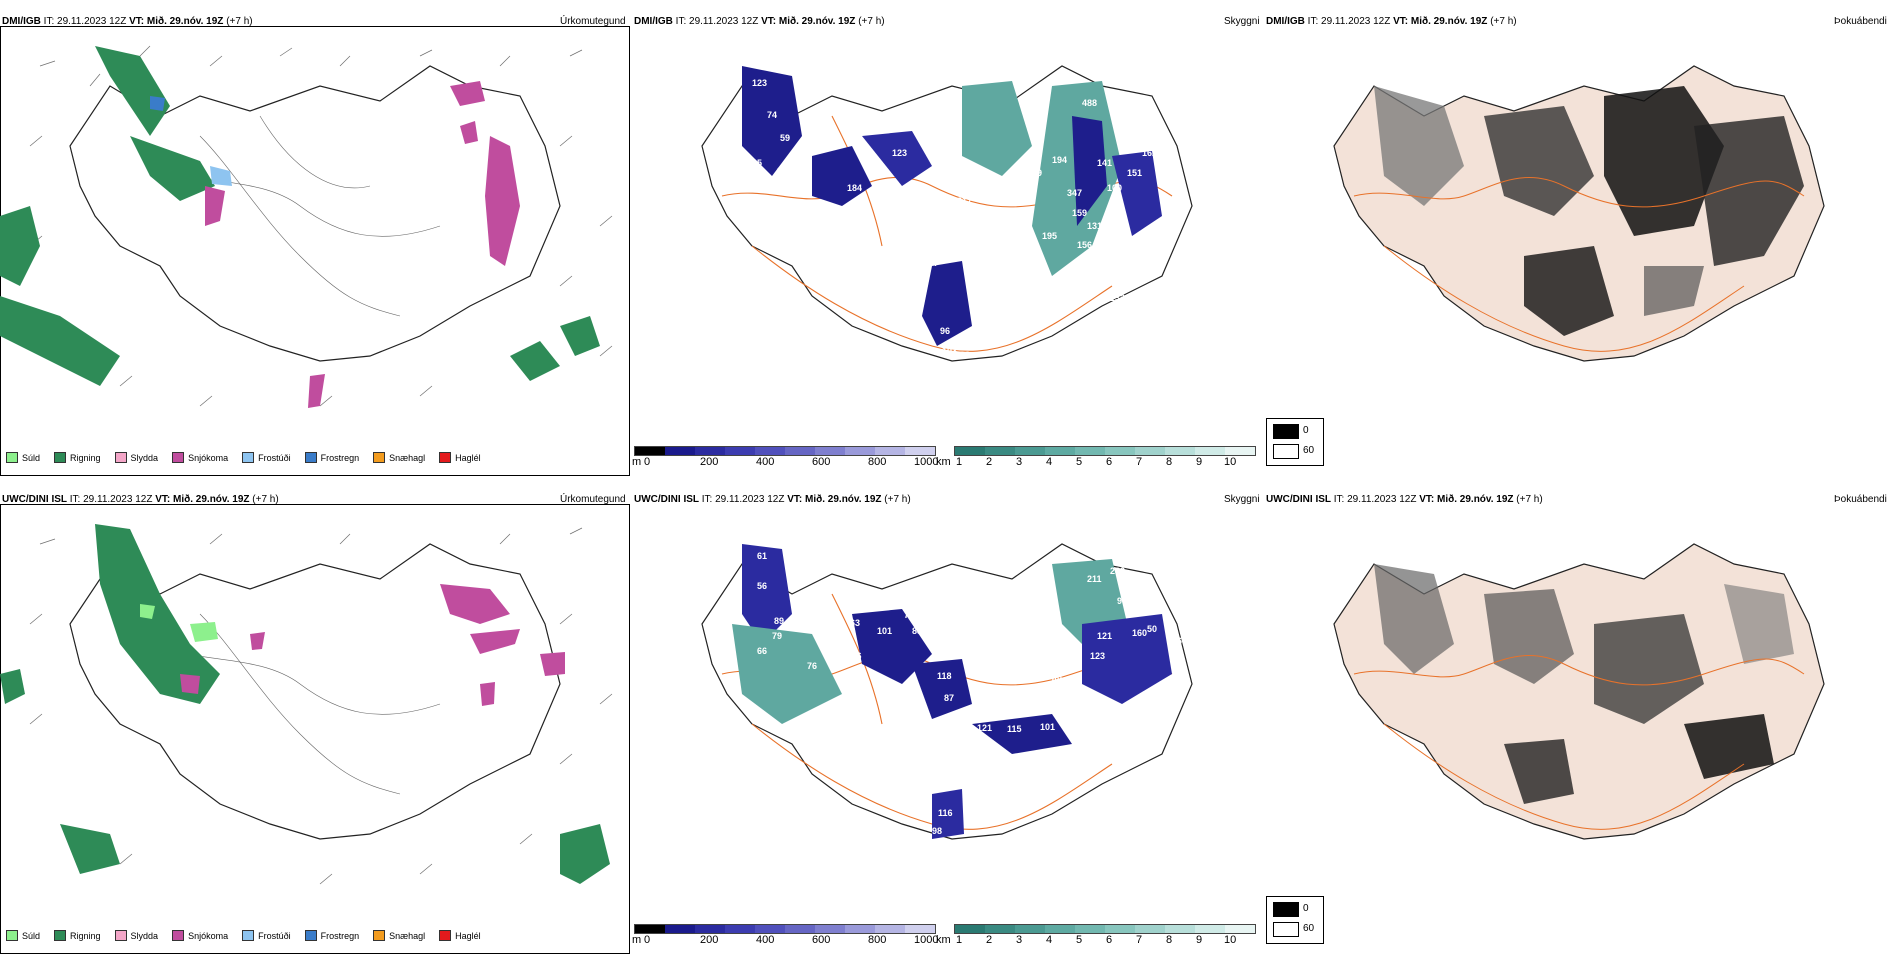 The height and width of the screenshot is (958, 1900). Describe the element at coordinates (593, 499) in the screenshot. I see `panel-title: Úrkomutegund` at that location.